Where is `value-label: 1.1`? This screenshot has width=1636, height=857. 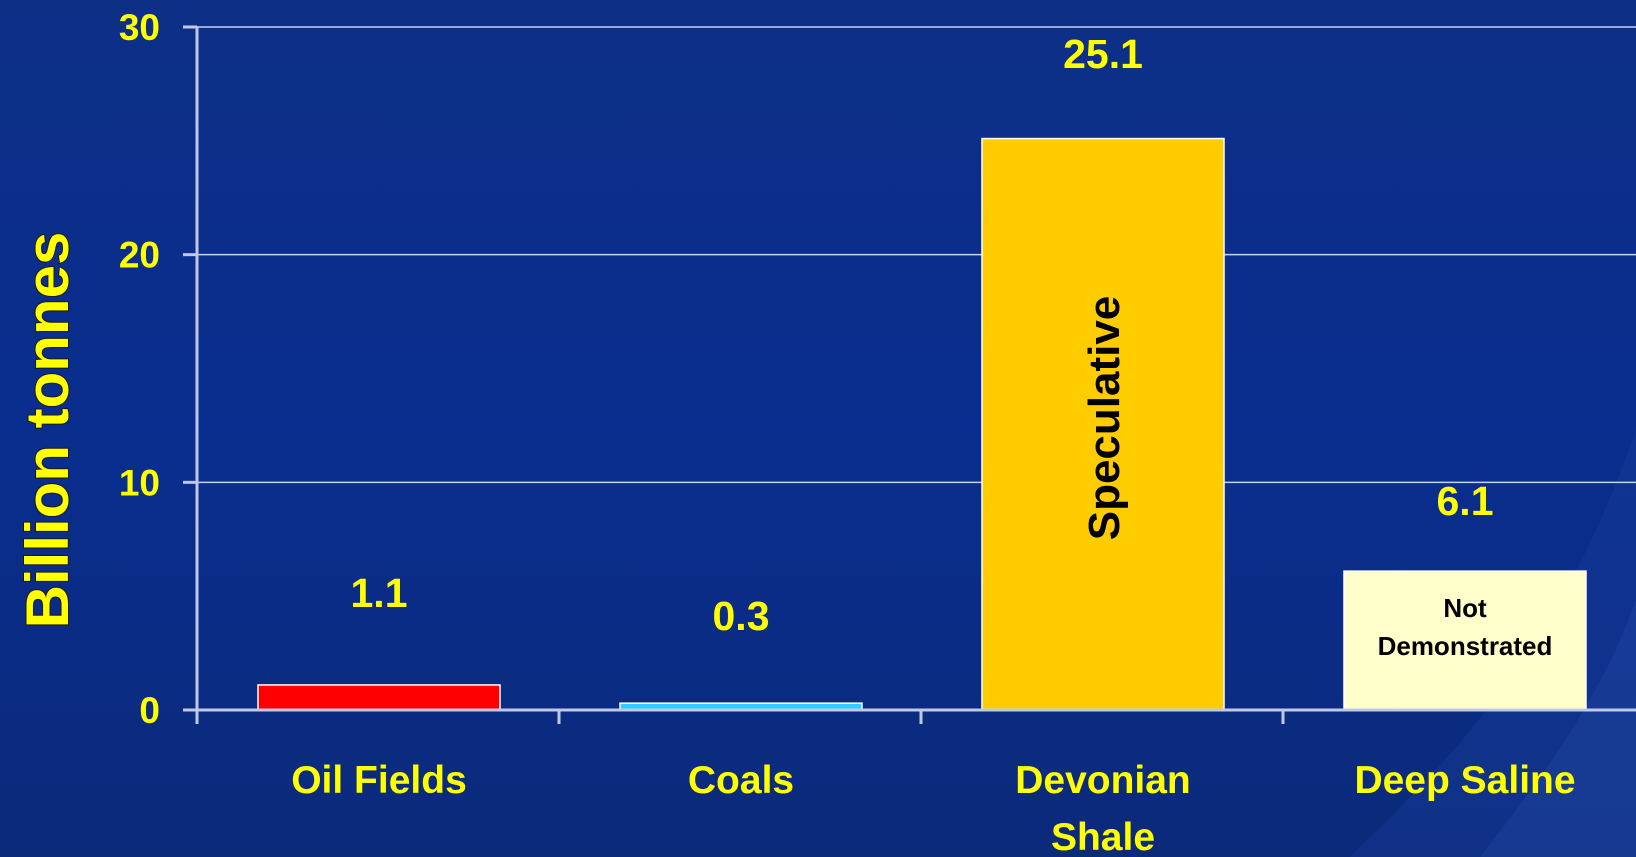 value-label: 1.1 is located at coordinates (379, 593).